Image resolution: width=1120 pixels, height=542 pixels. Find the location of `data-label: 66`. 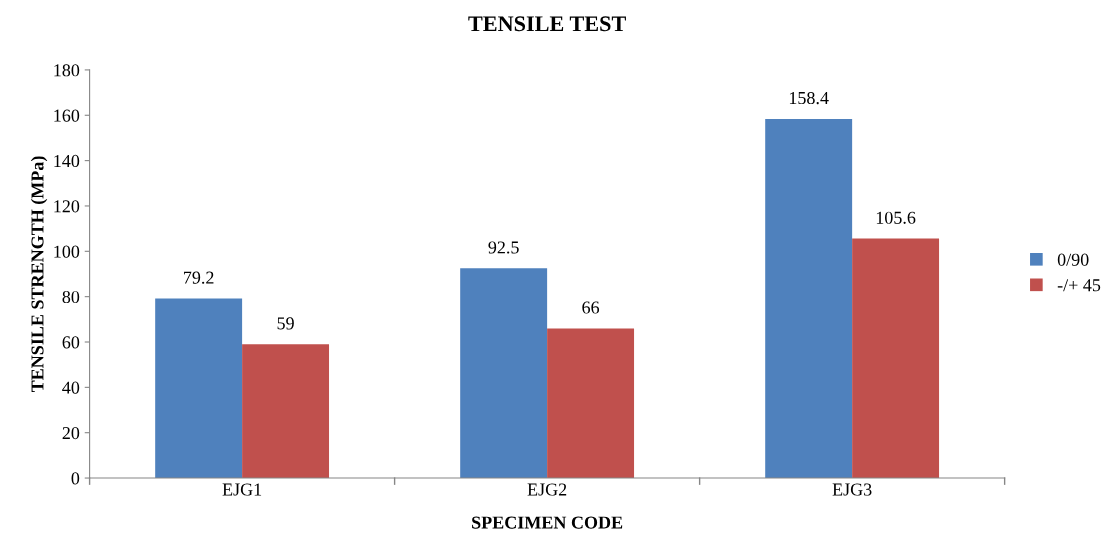

data-label: 66 is located at coordinates (591, 307).